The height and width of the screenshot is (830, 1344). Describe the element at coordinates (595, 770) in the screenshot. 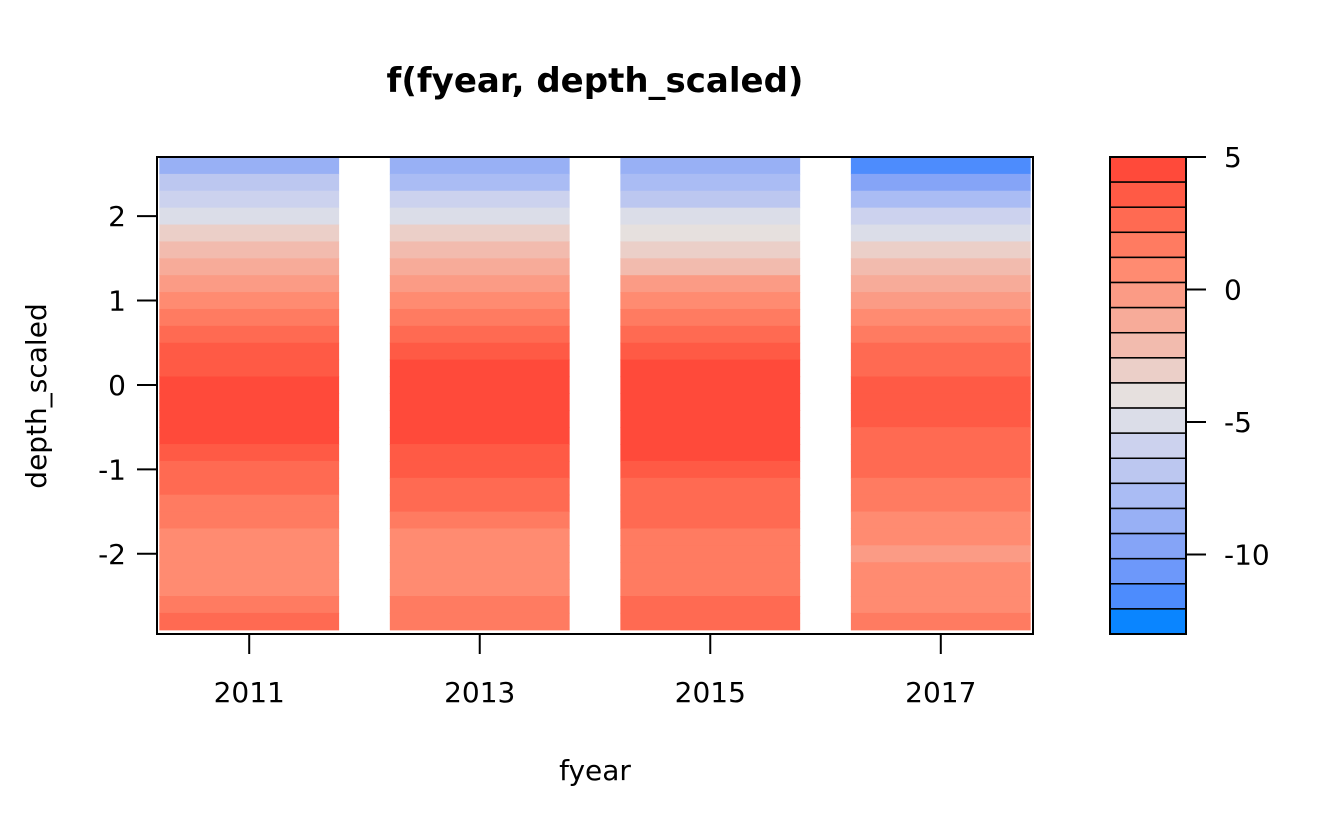

I see `x-axis-label: fyear` at that location.